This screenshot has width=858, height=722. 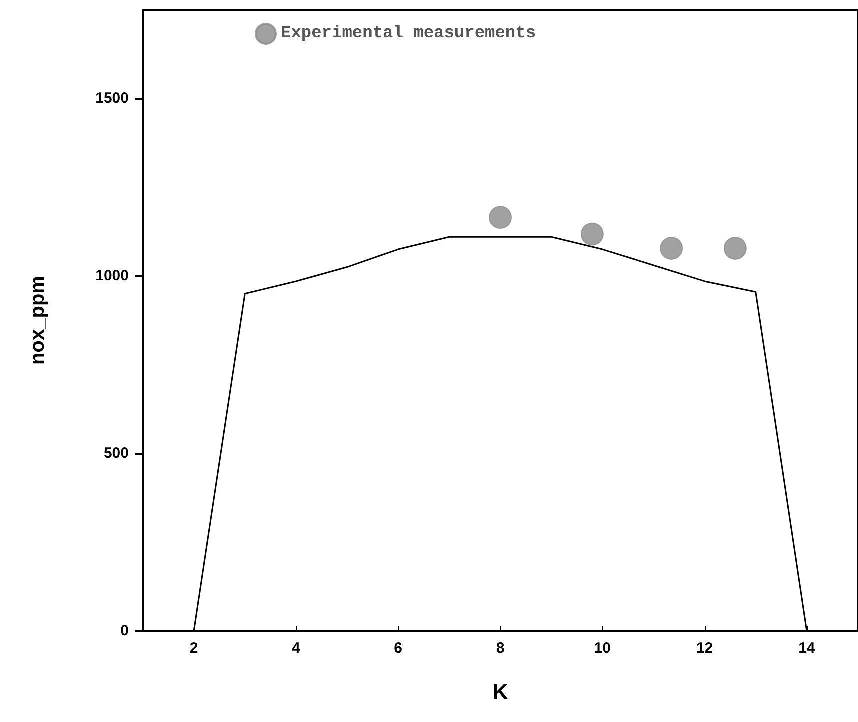 I want to click on x-tick-label: 12, so click(x=705, y=648).